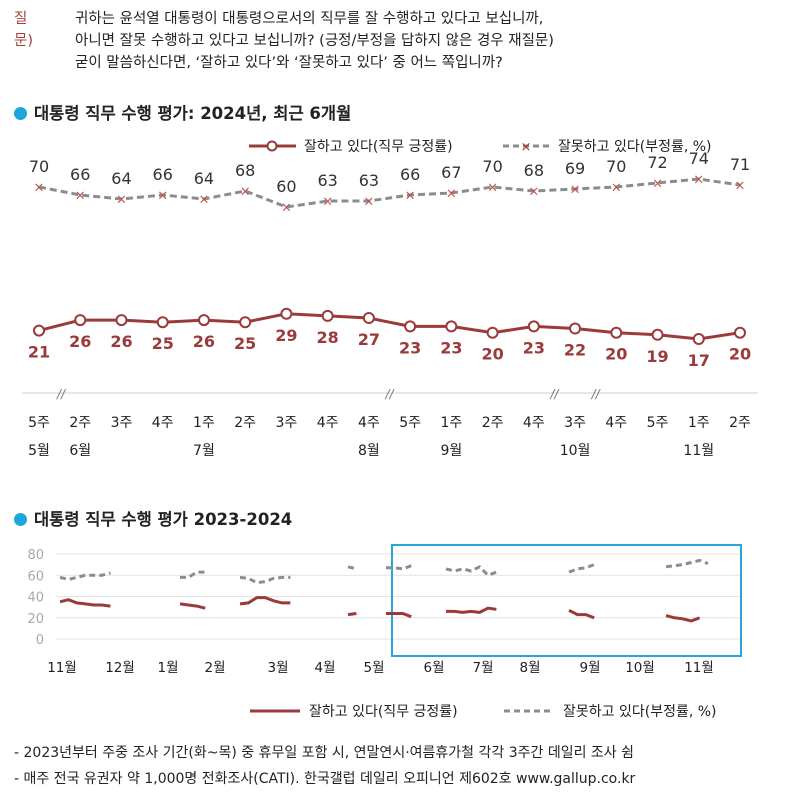 Image resolution: width=790 pixels, height=802 pixels. I want to click on legend-negative-marker: ×, so click(526, 147).